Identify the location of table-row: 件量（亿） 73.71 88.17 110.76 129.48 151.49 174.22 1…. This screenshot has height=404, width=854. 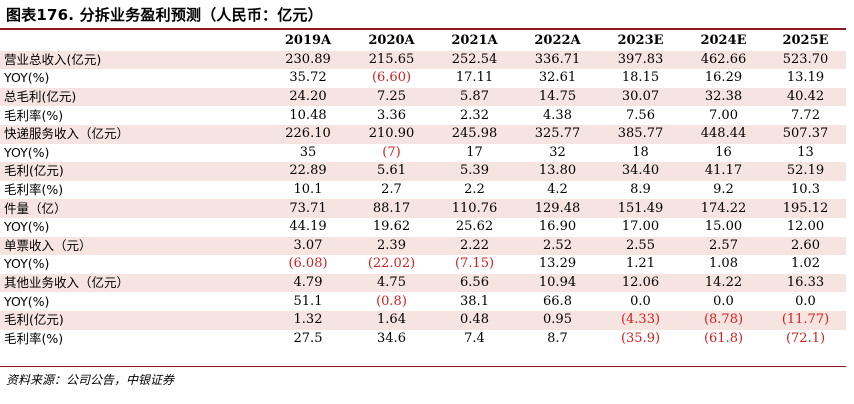
(423, 208).